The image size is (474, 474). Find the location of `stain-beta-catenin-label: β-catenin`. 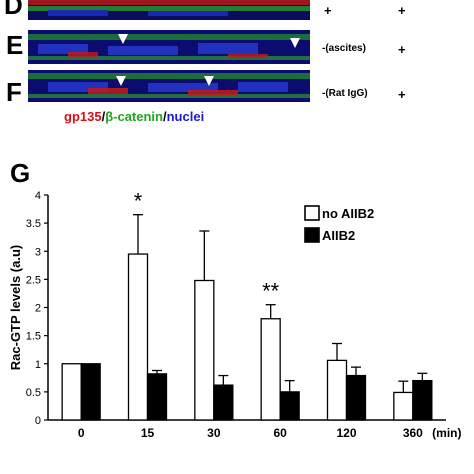

stain-beta-catenin-label: β-catenin is located at coordinates (134, 116).